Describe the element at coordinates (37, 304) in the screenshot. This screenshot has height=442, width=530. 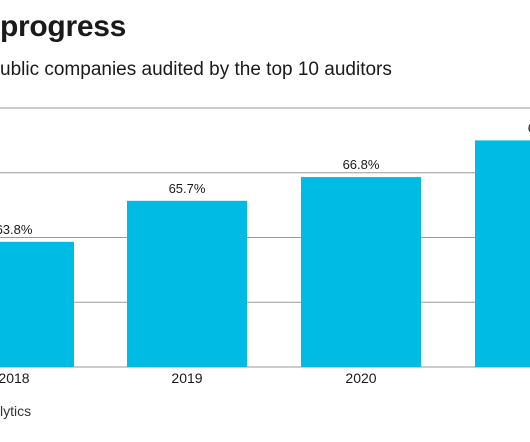
I see `bar-2018` at that location.